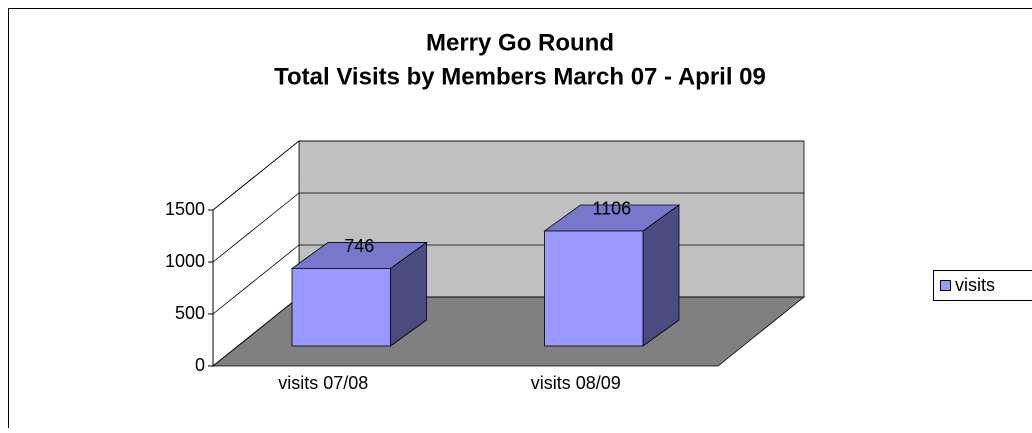 The width and height of the screenshot is (1032, 433). I want to click on value-label: 746, so click(359, 246).